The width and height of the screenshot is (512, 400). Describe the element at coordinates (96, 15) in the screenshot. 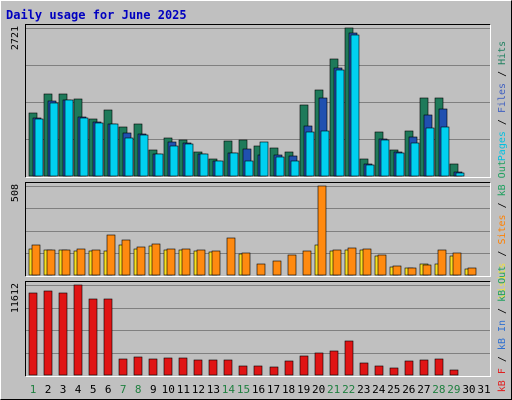

I see `chart-title: Daily usage for June 2025` at that location.